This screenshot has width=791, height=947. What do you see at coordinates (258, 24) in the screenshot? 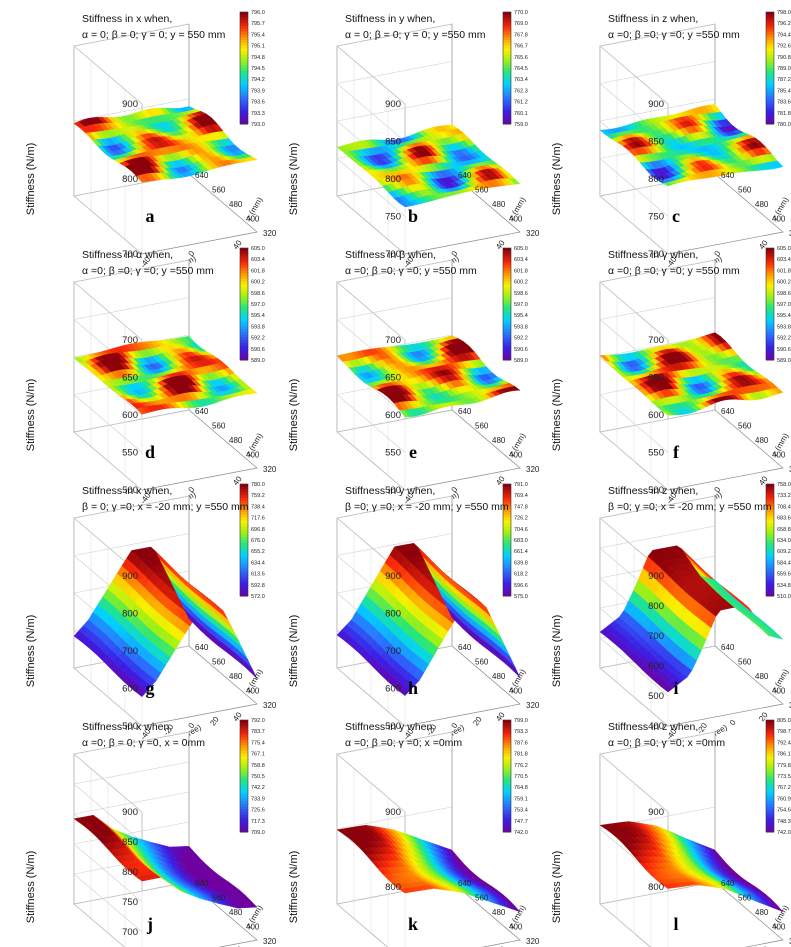
I see `colorbar-tick-label: 795.7` at bounding box center [258, 24].